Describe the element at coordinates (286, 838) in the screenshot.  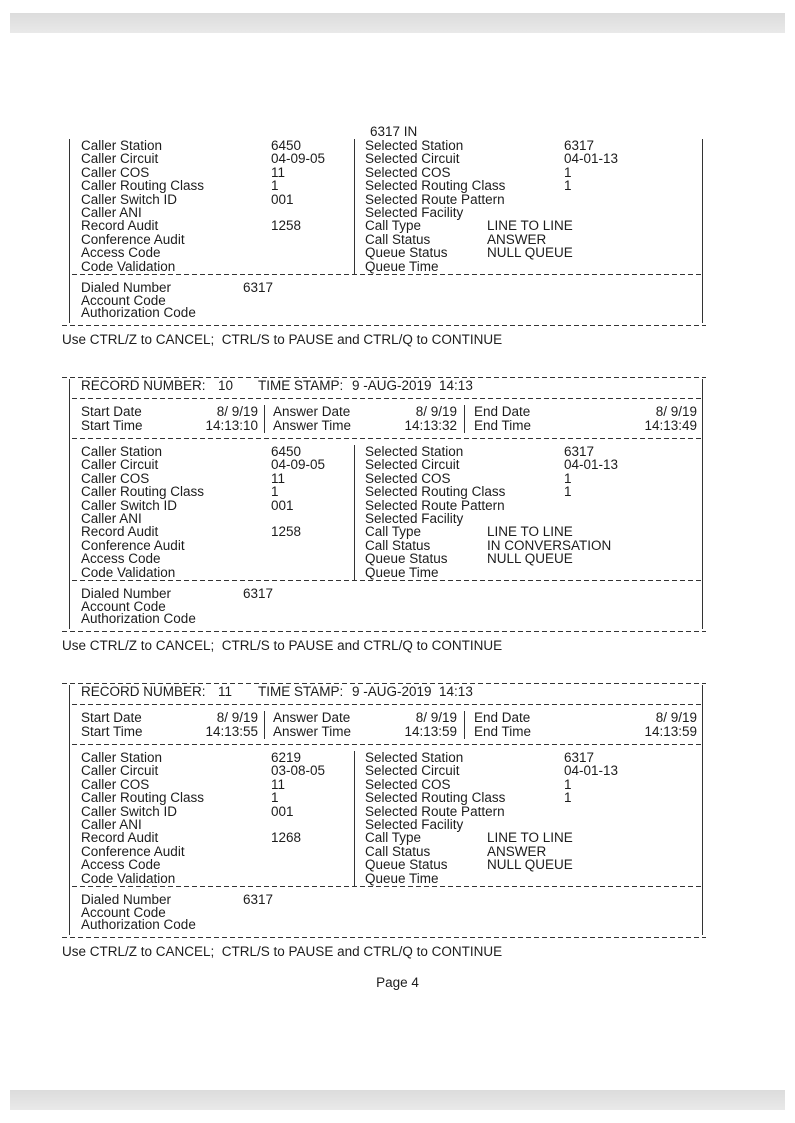
I see `caller-field-value: 1268` at that location.